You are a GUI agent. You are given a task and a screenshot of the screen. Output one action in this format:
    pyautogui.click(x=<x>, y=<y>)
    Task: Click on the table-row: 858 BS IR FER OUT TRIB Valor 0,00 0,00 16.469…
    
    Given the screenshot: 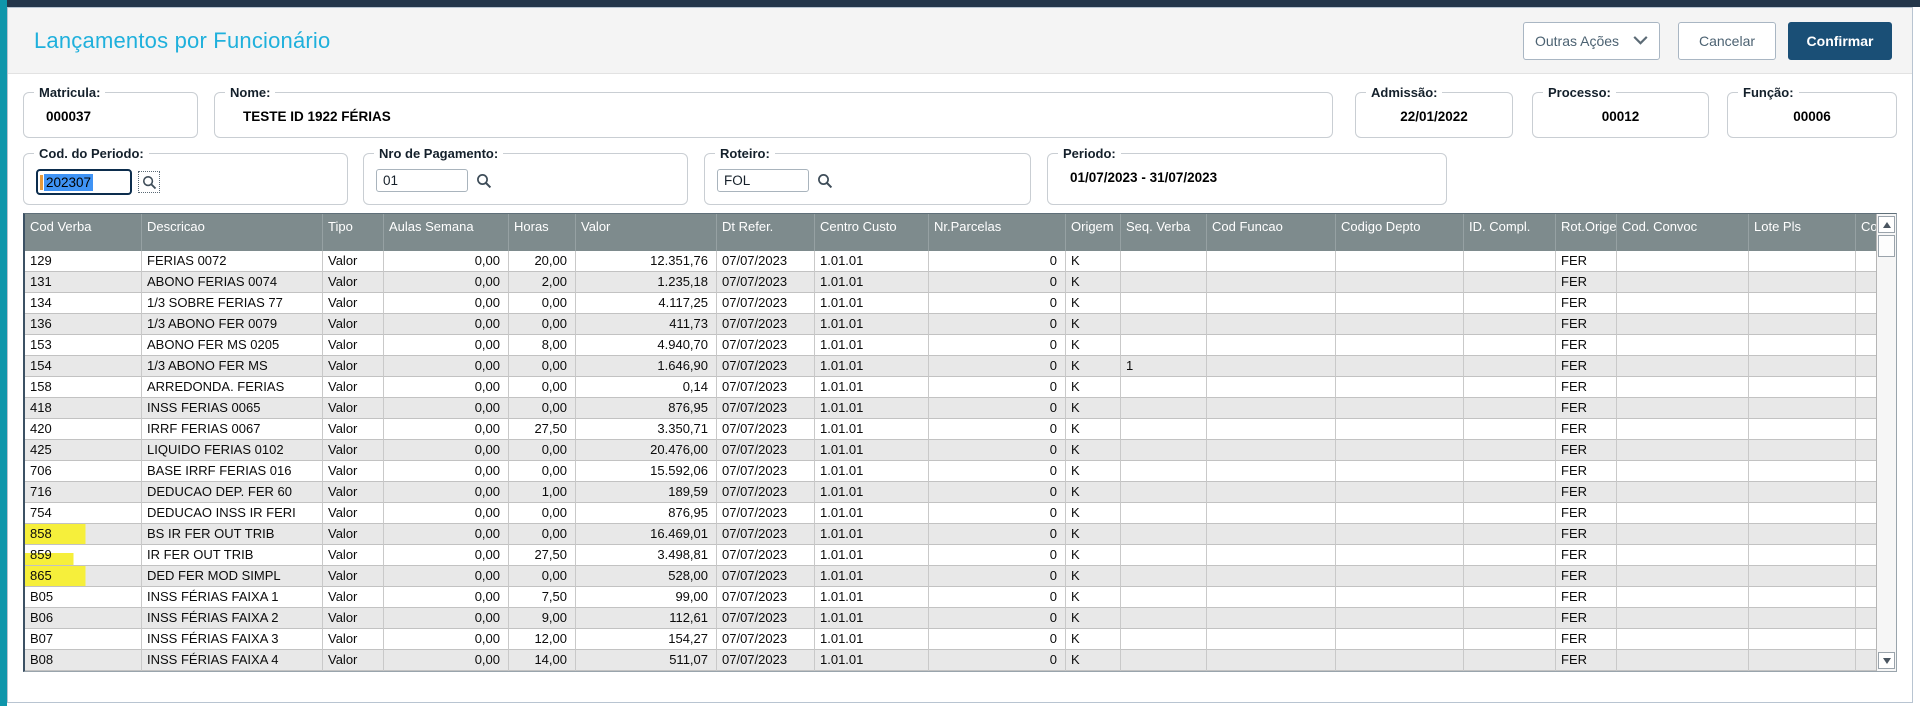 What is the action you would take?
    pyautogui.click(x=951, y=534)
    